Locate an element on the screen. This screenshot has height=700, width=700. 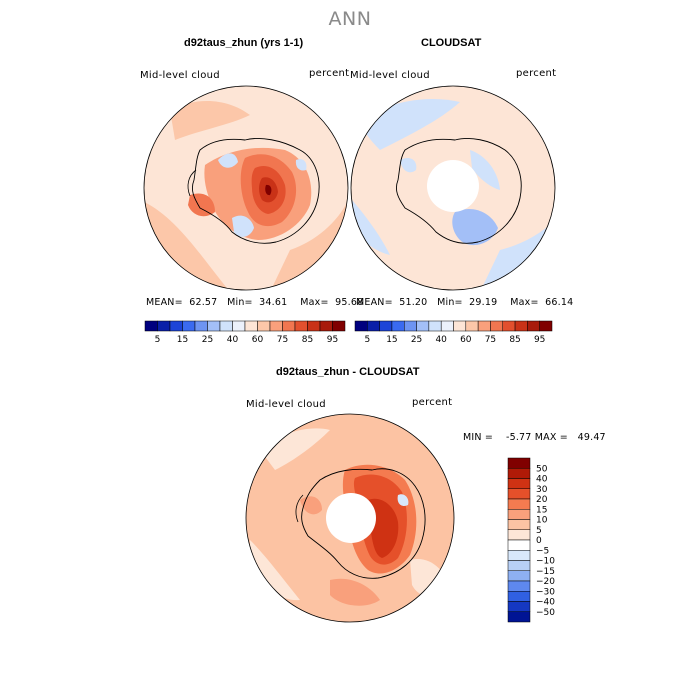
panel2-stats: MEAN= 51.20 Min= 29.19 Max= 66.14 is located at coordinates (464, 302).